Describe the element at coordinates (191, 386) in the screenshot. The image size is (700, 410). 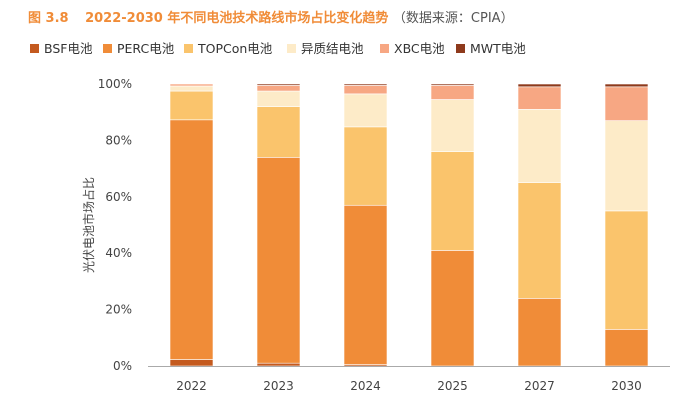
I see `x-tick-label: 2022` at that location.